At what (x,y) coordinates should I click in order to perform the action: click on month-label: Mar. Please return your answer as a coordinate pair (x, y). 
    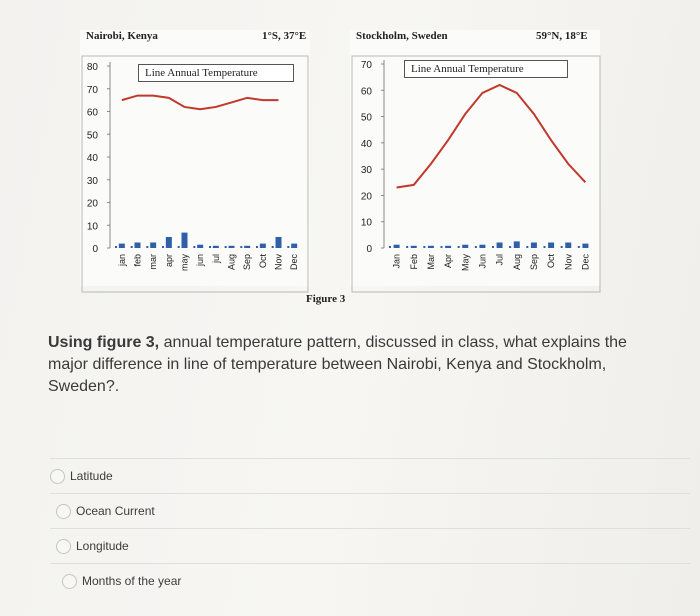
    Looking at the image, I should click on (431, 262).